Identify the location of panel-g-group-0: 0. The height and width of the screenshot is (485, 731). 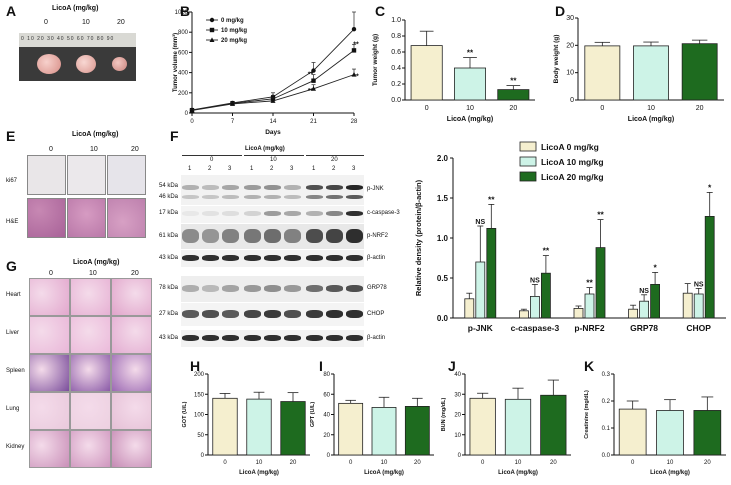
(51, 273).